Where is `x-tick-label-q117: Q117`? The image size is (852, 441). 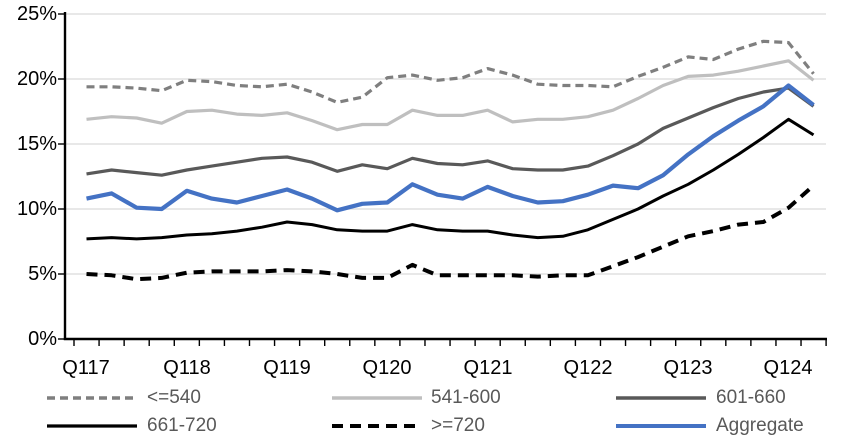
x-tick-label-q117: Q117 is located at coordinates (86, 368).